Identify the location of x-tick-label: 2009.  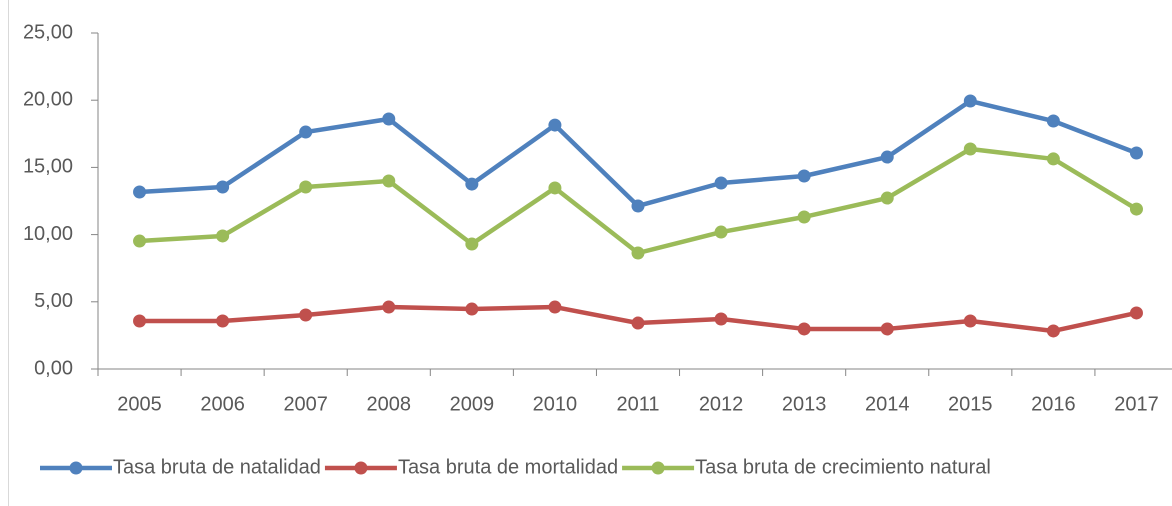
(472, 404).